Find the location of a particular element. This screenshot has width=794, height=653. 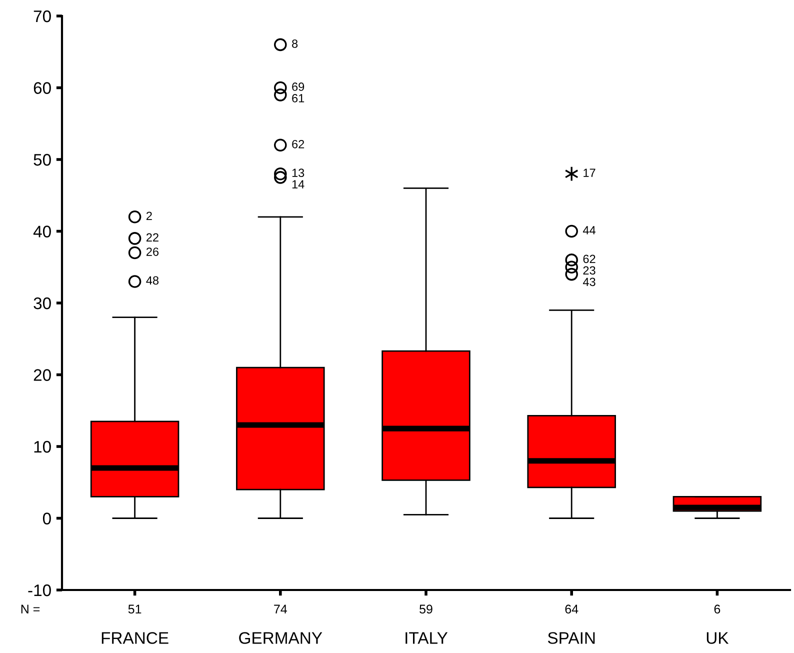

y-tick-label: 40 is located at coordinates (42, 232).